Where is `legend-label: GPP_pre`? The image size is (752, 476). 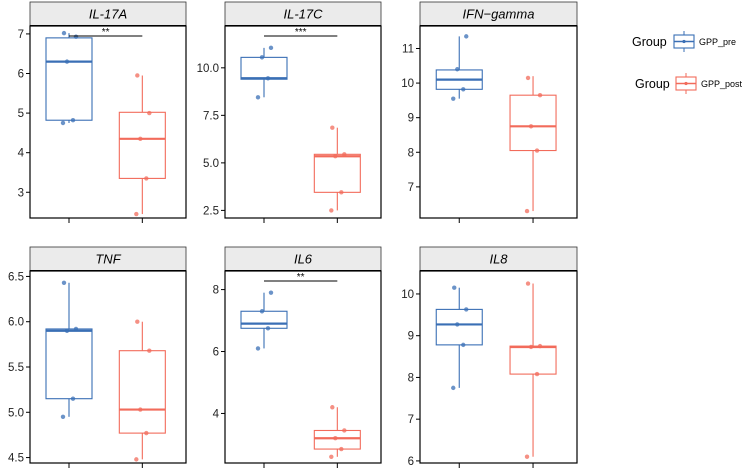
legend-label: GPP_pre is located at coordinates (717, 42).